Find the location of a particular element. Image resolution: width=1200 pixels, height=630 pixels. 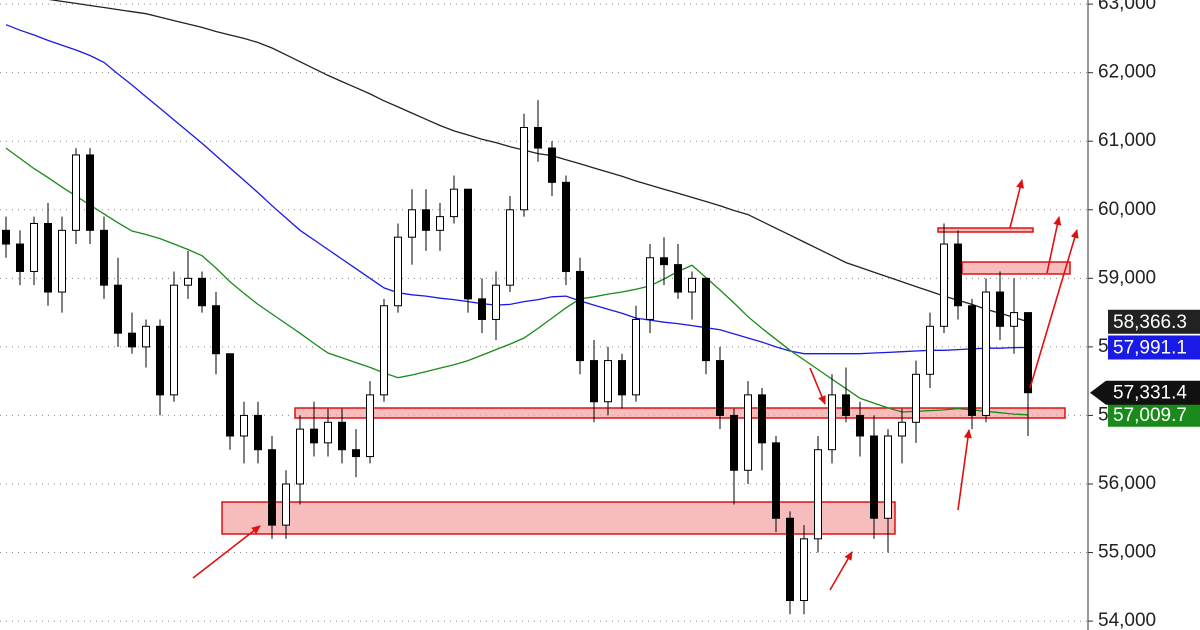

y-tick-label: 59,000 is located at coordinates (1127, 277).